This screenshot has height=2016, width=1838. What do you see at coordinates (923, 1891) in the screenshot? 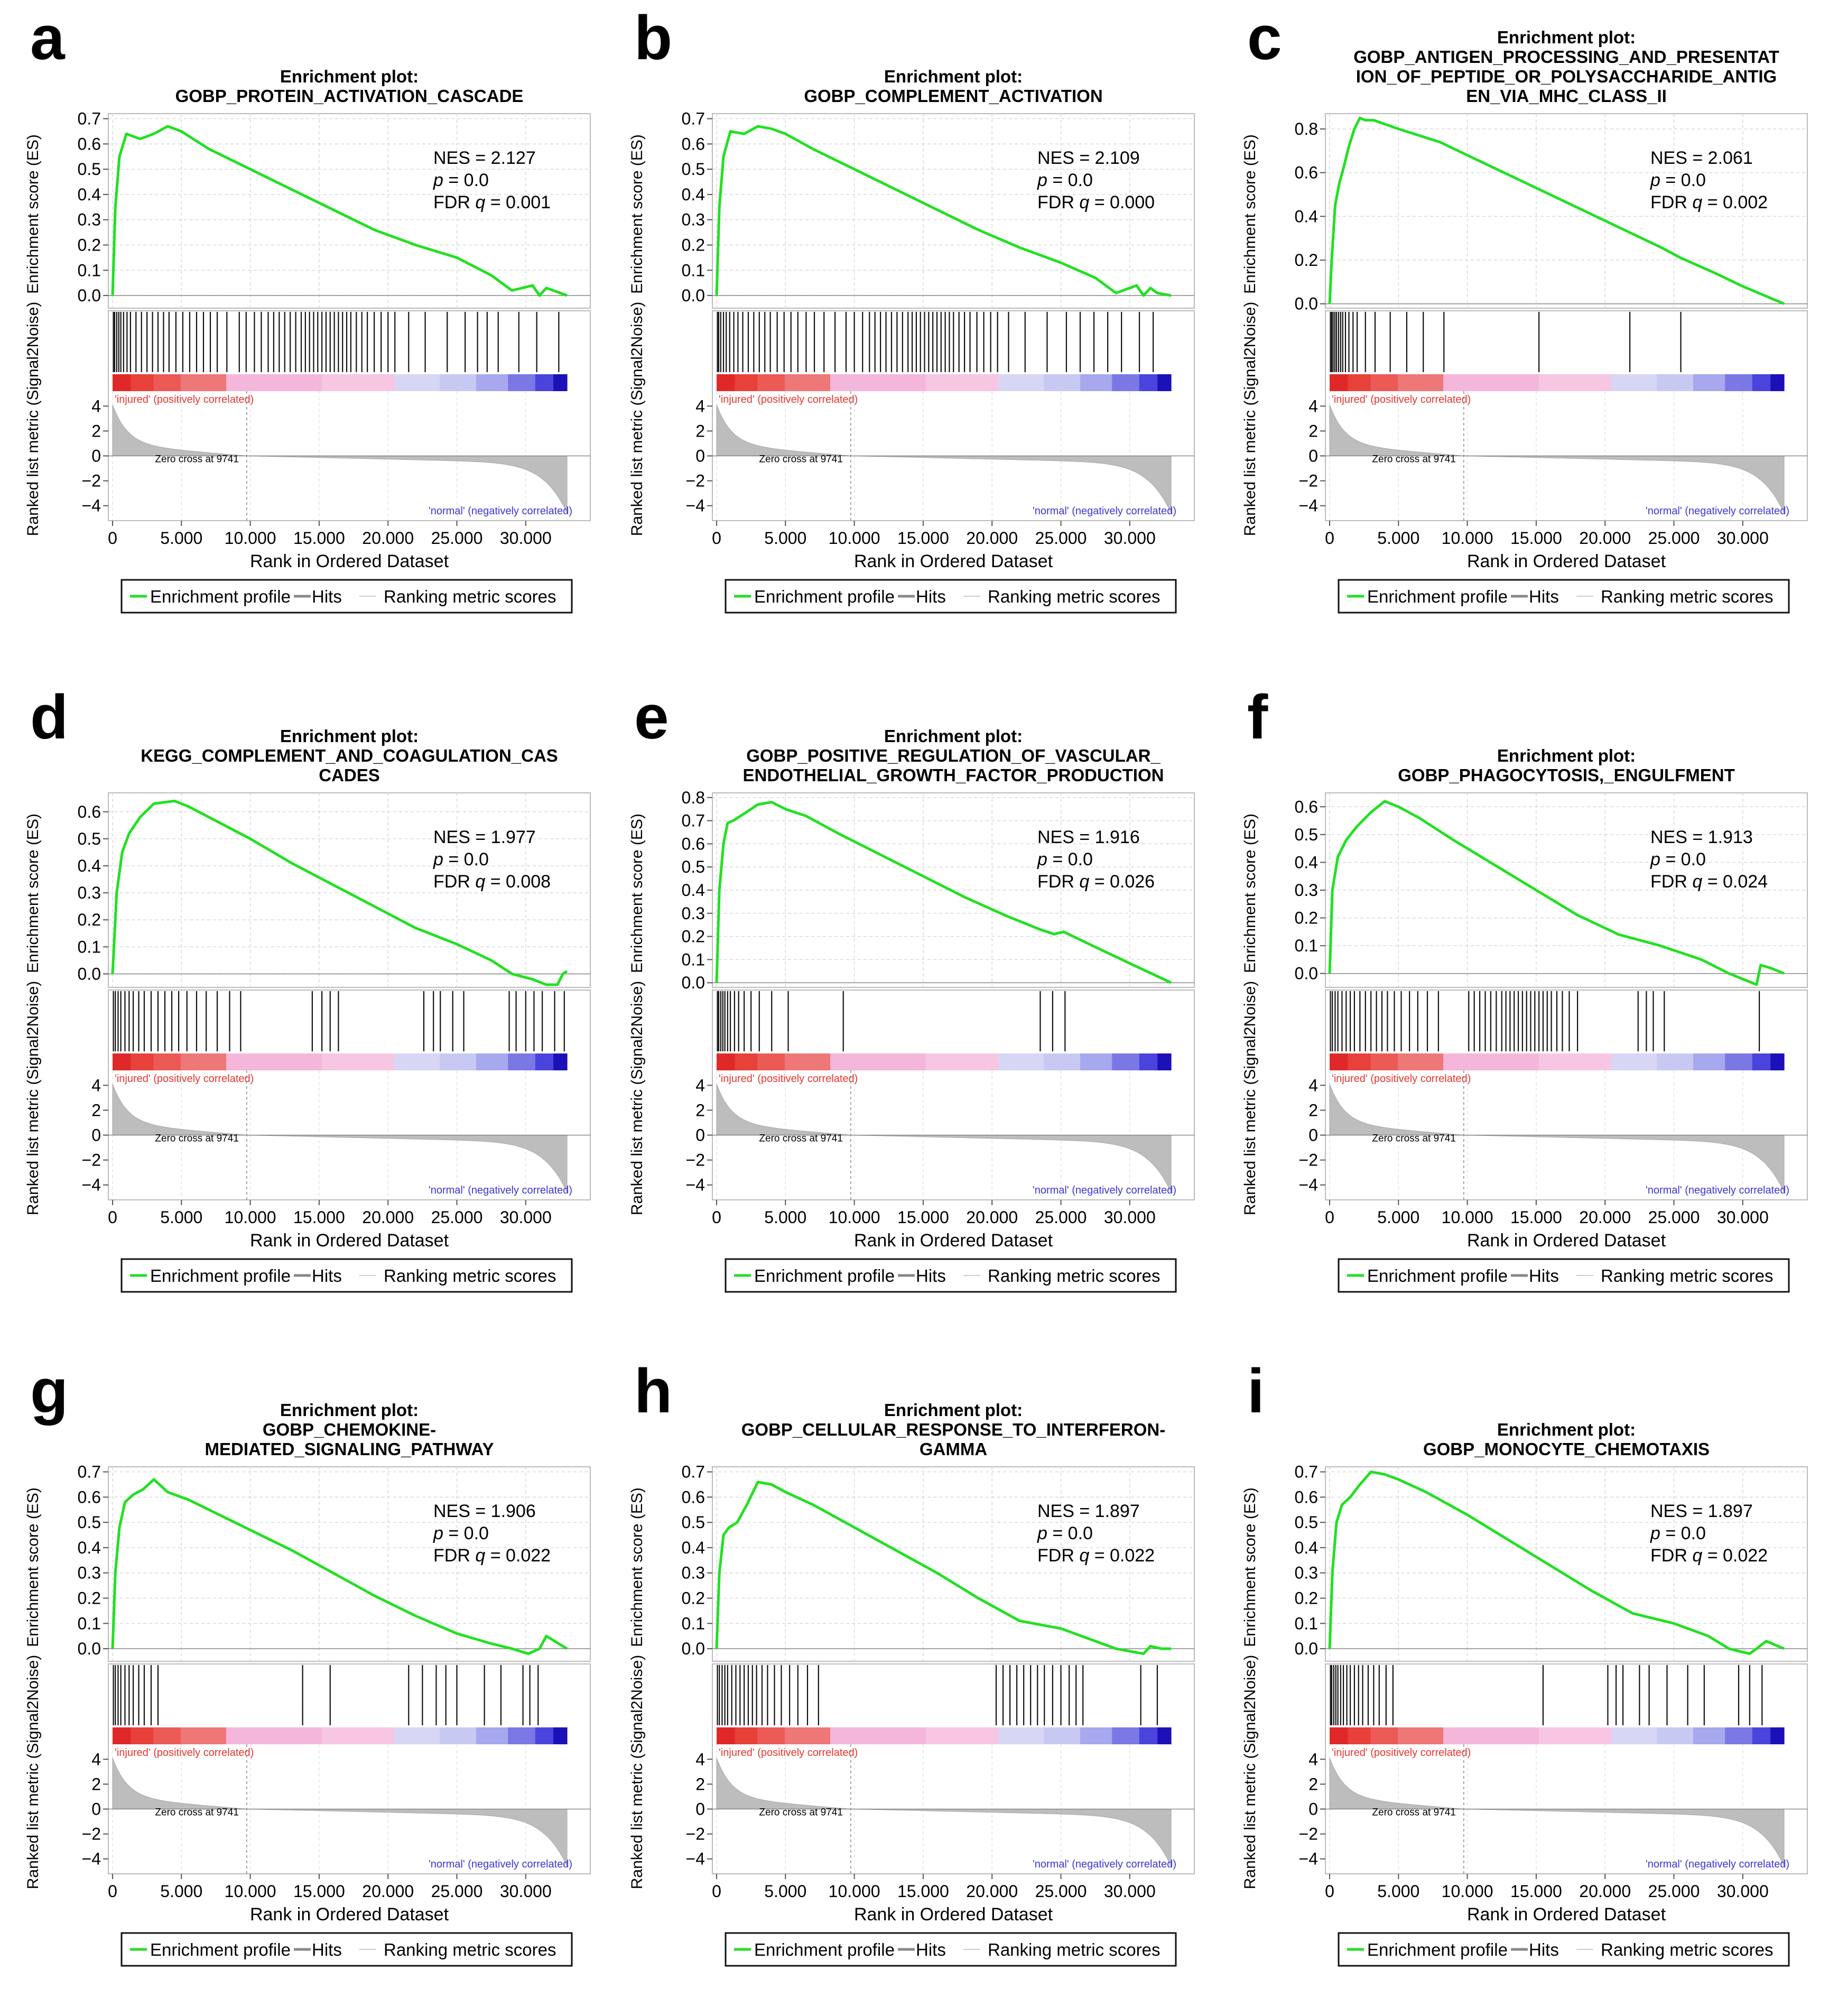
I see `x-tick-label: 15.000` at bounding box center [923, 1891].